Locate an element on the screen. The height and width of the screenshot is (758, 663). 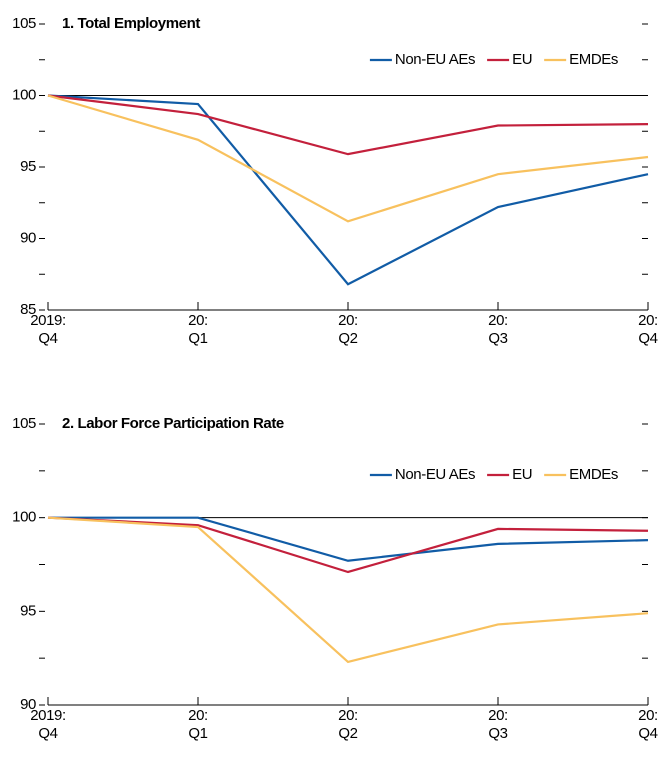
chart-title: 1. Total Employment is located at coordinates (131, 23).